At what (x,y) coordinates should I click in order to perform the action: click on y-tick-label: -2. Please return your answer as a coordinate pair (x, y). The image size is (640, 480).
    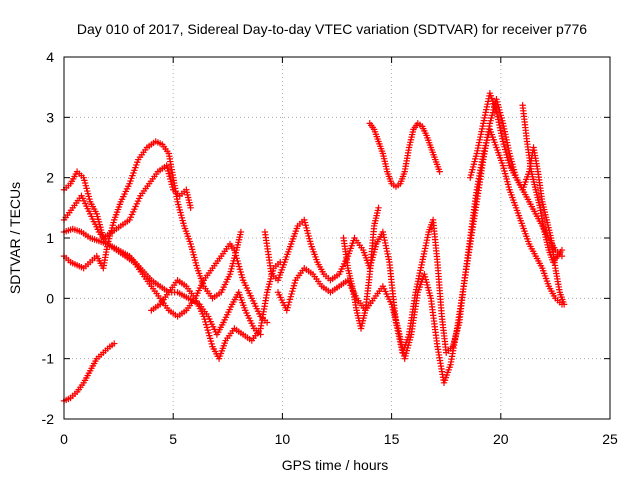
    Looking at the image, I should click on (48, 419).